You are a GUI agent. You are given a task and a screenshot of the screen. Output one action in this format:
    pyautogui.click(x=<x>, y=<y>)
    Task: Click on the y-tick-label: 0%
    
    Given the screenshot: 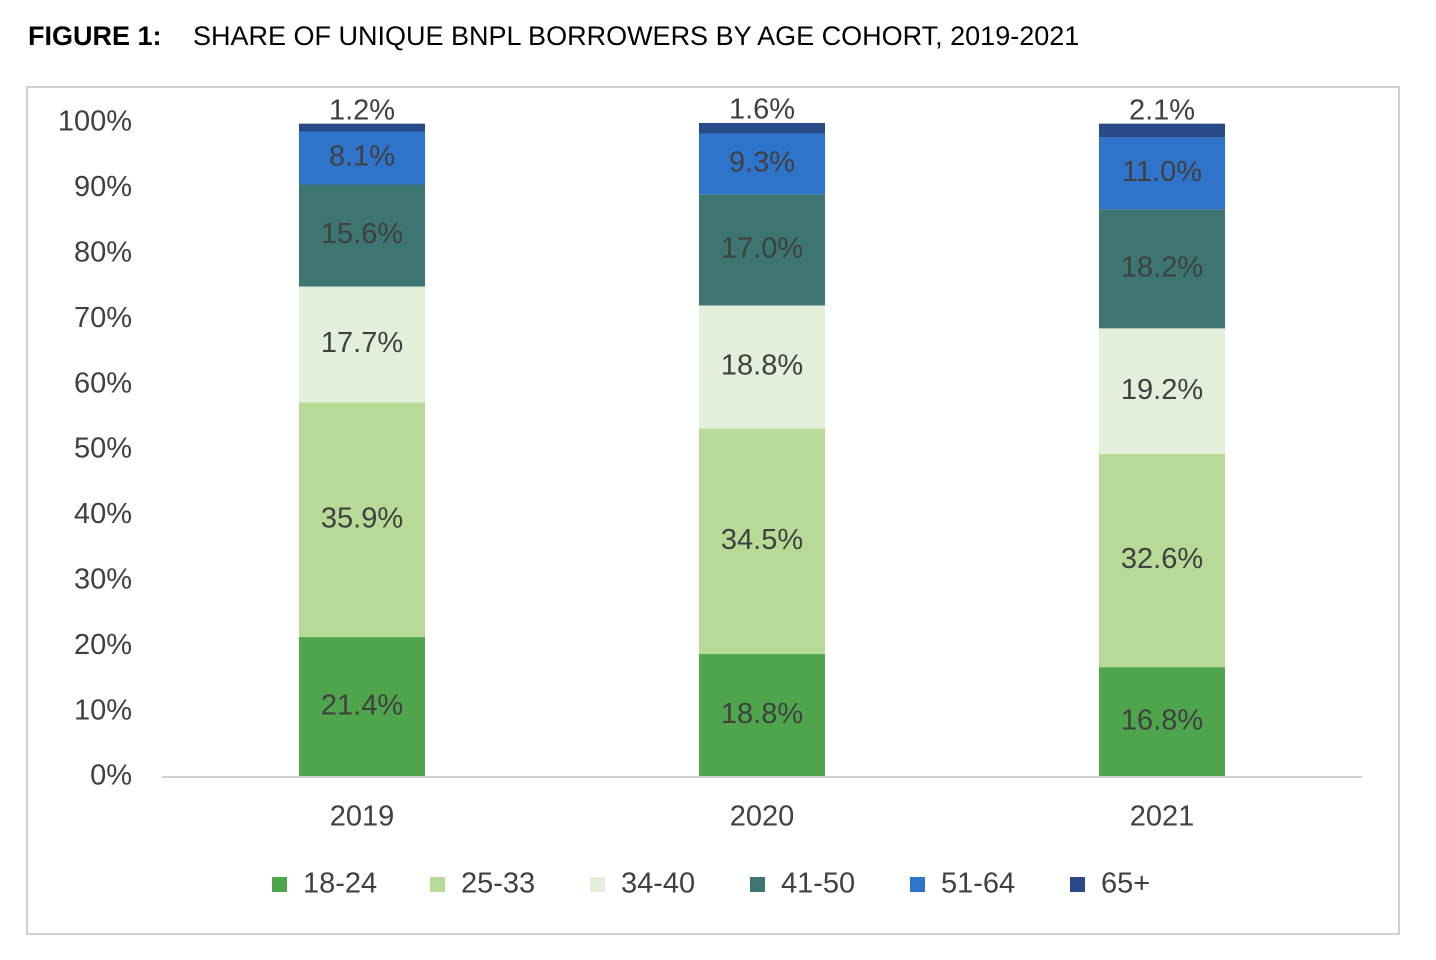 What is the action you would take?
    pyautogui.click(x=111, y=776)
    